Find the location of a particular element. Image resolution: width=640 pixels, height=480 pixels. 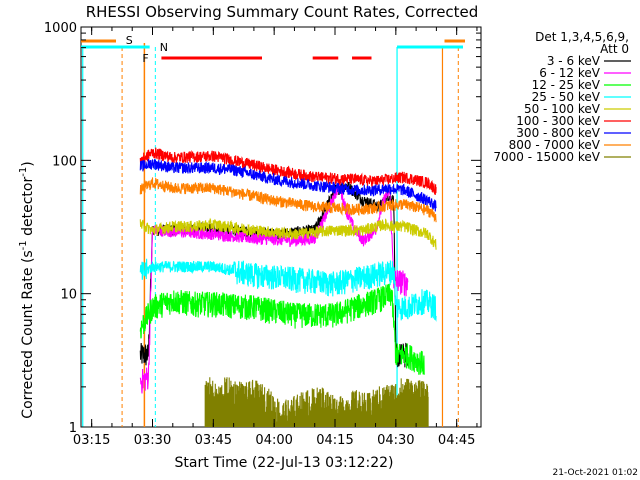

y-axis-label: Corrected Count Rate (s-1 detector-1) is located at coordinates (27, 289).